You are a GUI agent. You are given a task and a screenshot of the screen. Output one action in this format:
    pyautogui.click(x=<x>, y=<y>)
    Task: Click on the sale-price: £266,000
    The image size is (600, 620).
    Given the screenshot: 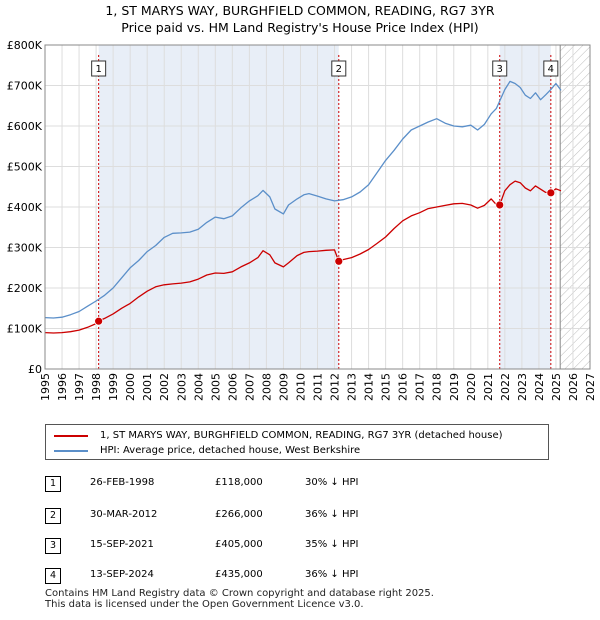 What is the action you would take?
    pyautogui.click(x=239, y=514)
    